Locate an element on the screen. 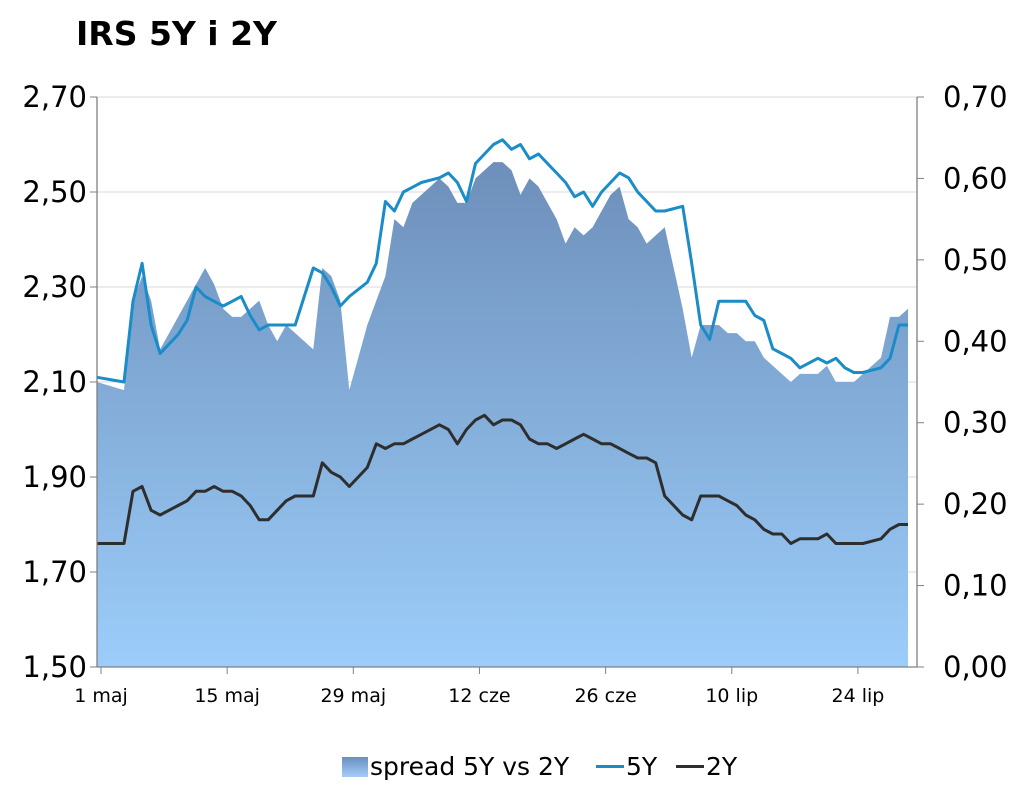 This screenshot has height=797, width=1024. chart-title: IRS 5Y i 2Y is located at coordinates (176, 33).